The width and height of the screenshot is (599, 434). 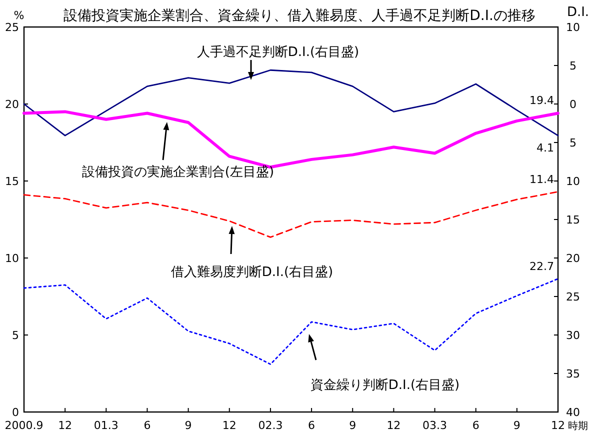 What do you see at coordinates (252, 272) in the screenshot?
I see `text: 借入難易度判断D.I.(右目盛)` at bounding box center [252, 272].